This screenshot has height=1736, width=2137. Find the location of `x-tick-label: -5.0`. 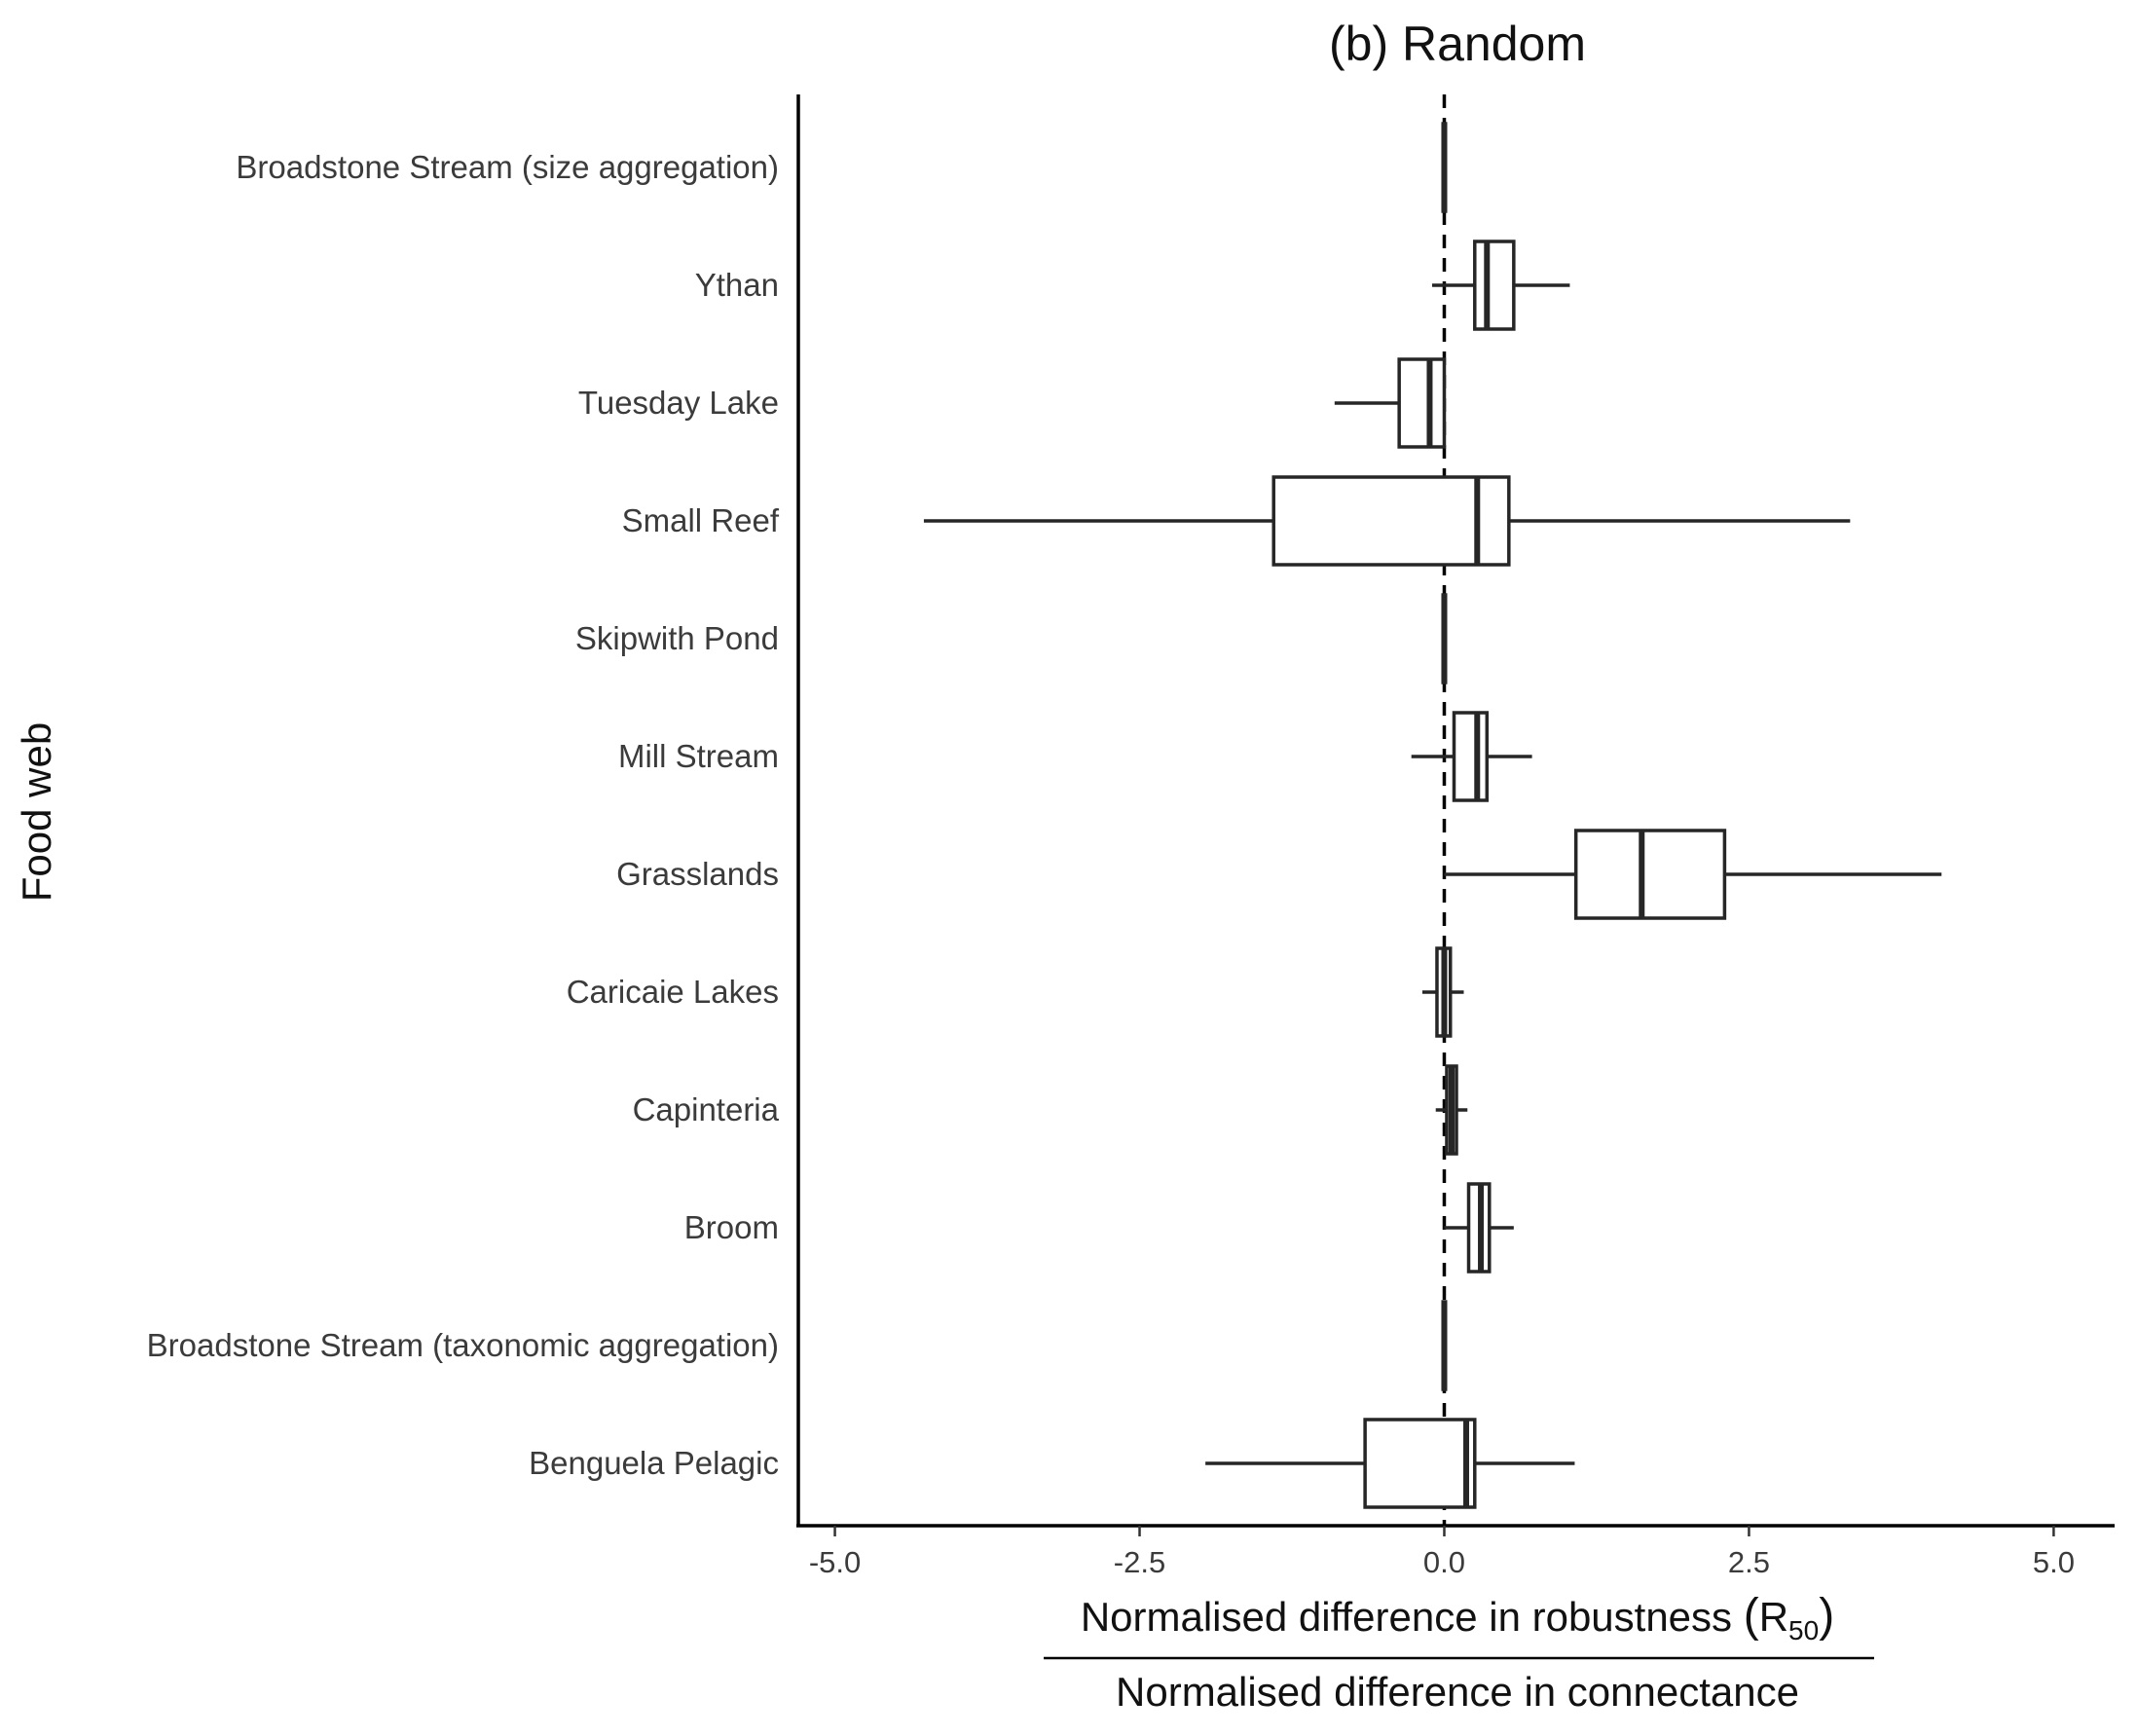

x-tick-label: -5.0 is located at coordinates (835, 1562).